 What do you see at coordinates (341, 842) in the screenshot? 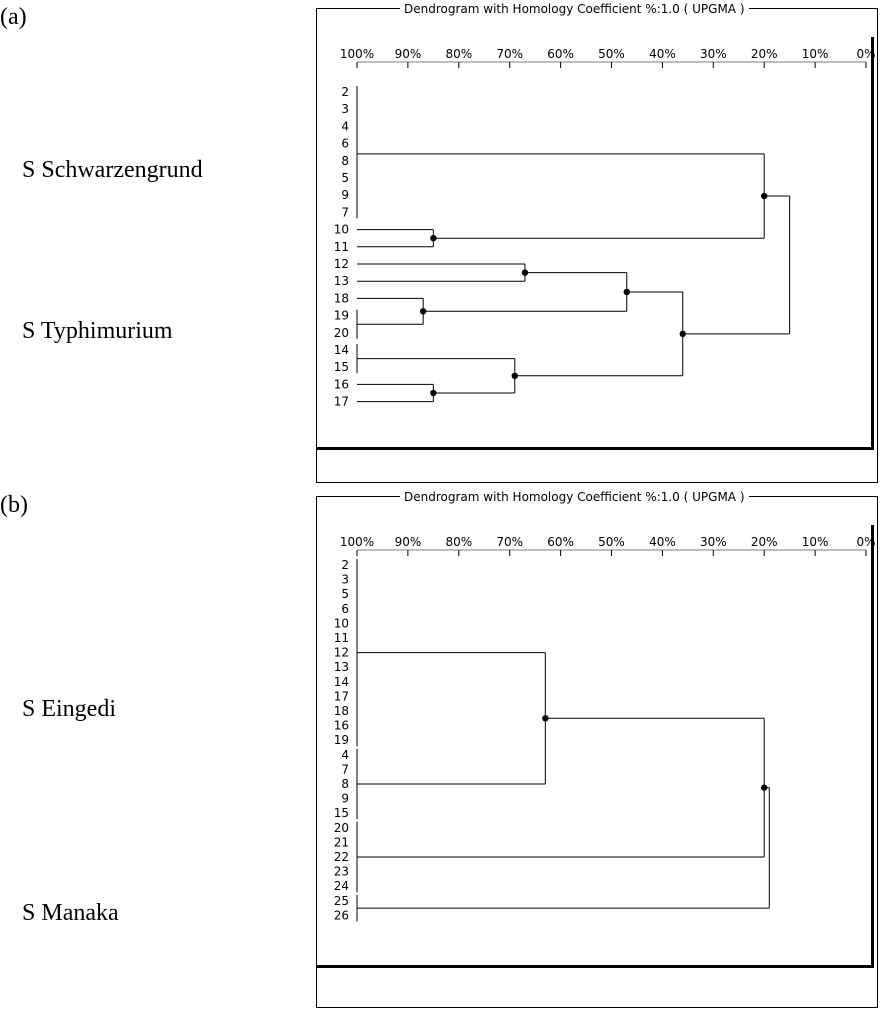
I see `leaf-label-b: 21` at bounding box center [341, 842].